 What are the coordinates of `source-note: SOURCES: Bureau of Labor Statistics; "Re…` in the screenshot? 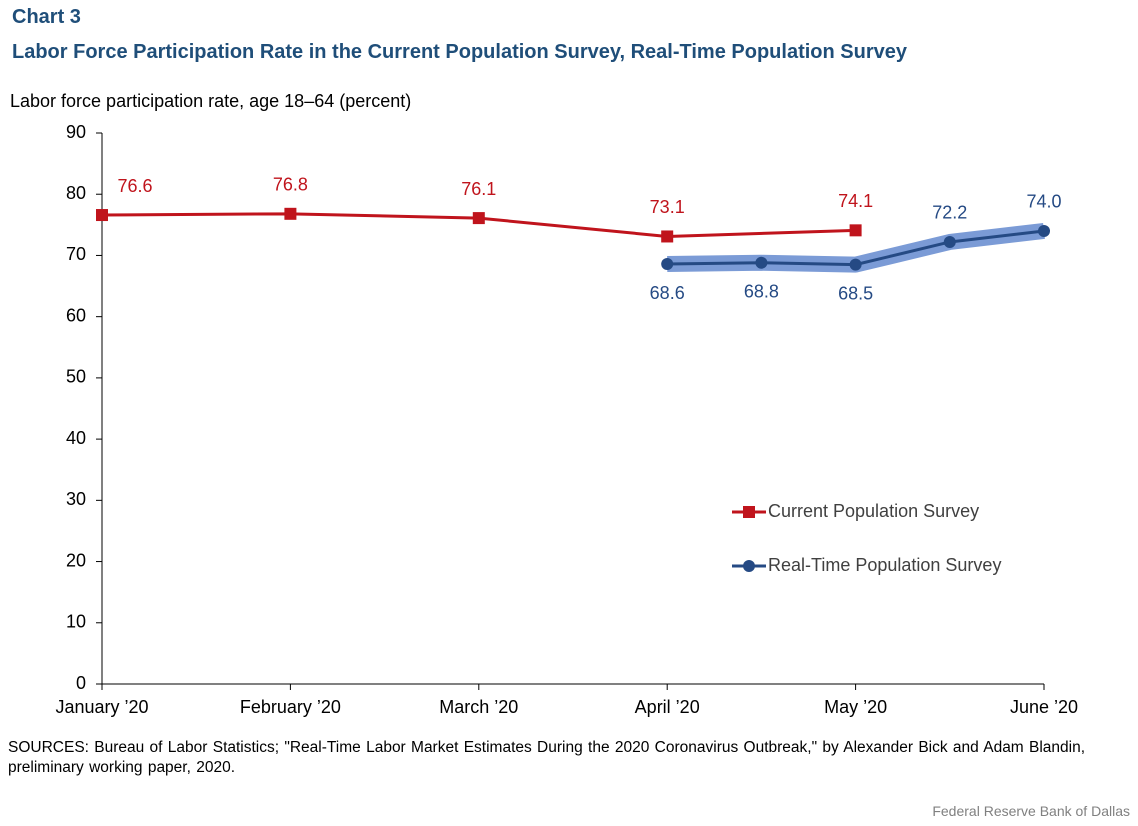 It's located at (547, 757).